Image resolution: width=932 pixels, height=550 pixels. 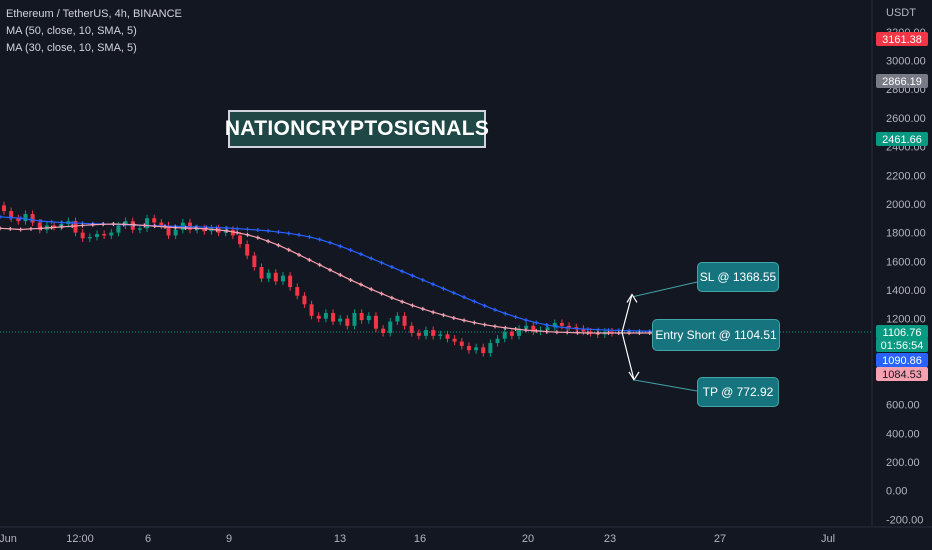 What do you see at coordinates (738, 392) in the screenshot?
I see `take-profit-callout: TP @ 772.92` at bounding box center [738, 392].